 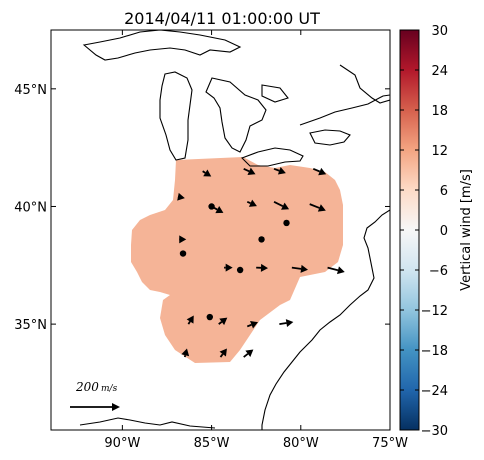 I want to click on colorbar-tick-label: 18, so click(x=439, y=111).